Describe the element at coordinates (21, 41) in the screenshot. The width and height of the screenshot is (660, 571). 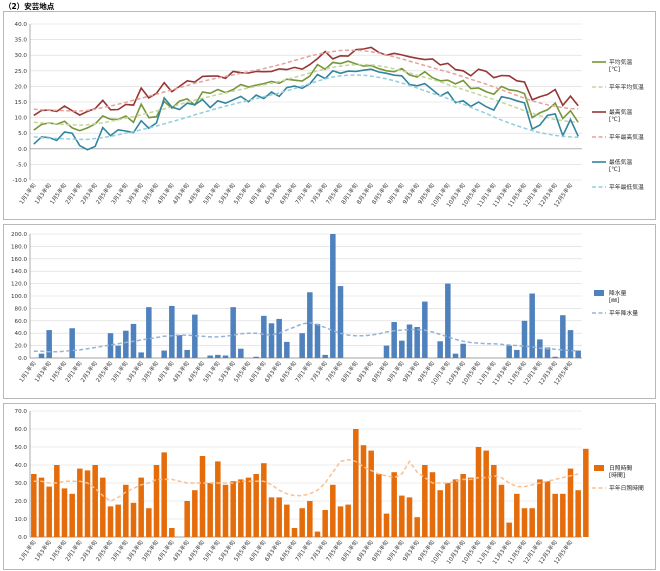
I see `y-tick-label: 35.0` at that location.